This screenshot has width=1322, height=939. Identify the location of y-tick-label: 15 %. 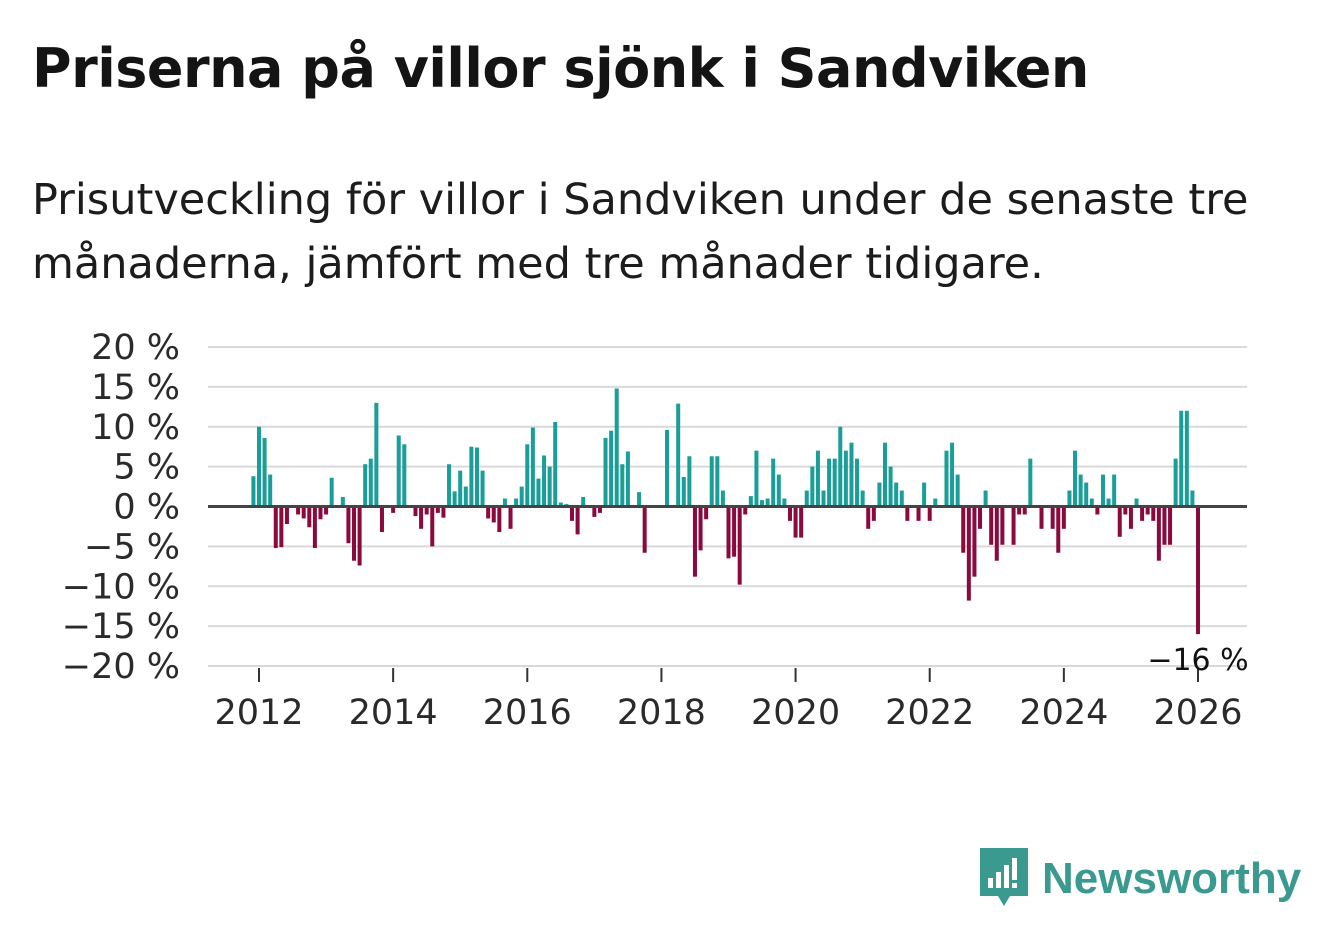
(135, 388).